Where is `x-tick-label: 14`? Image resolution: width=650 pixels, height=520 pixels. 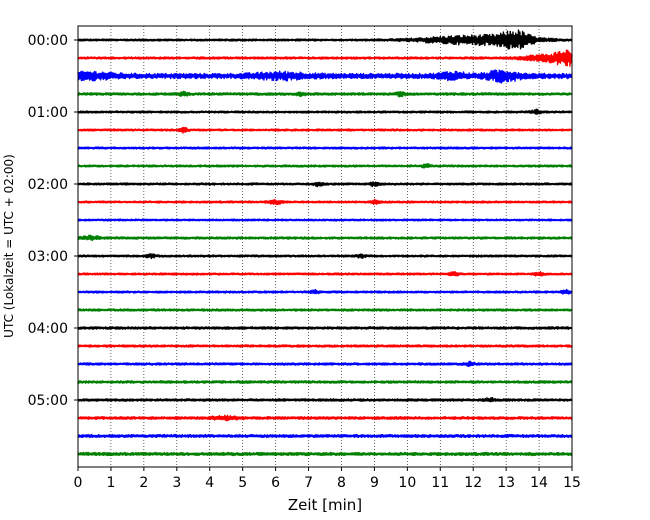 x-tick-label: 14 is located at coordinates (539, 483).